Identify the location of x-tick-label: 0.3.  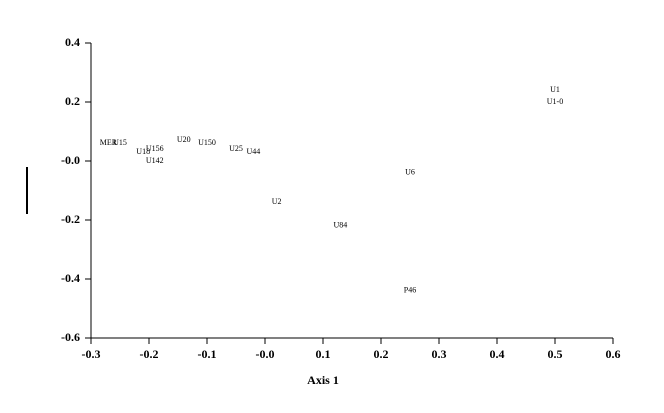
(439, 354).